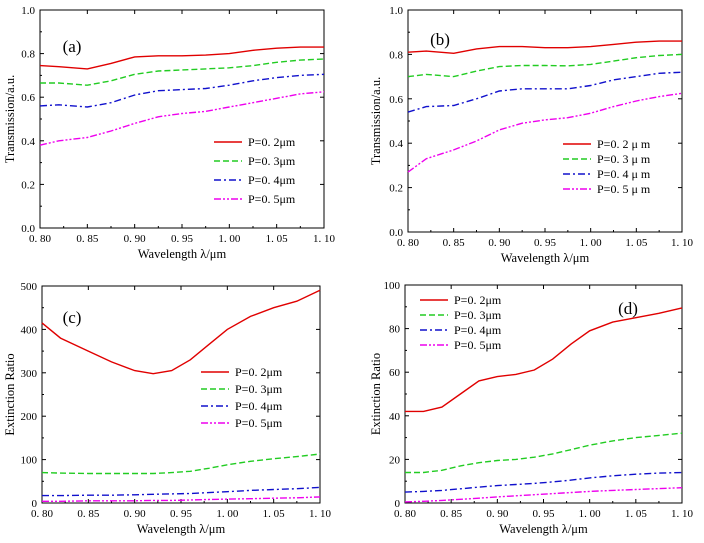  Describe the element at coordinates (628, 308) in the screenshot. I see `panel-label: (d)` at that location.